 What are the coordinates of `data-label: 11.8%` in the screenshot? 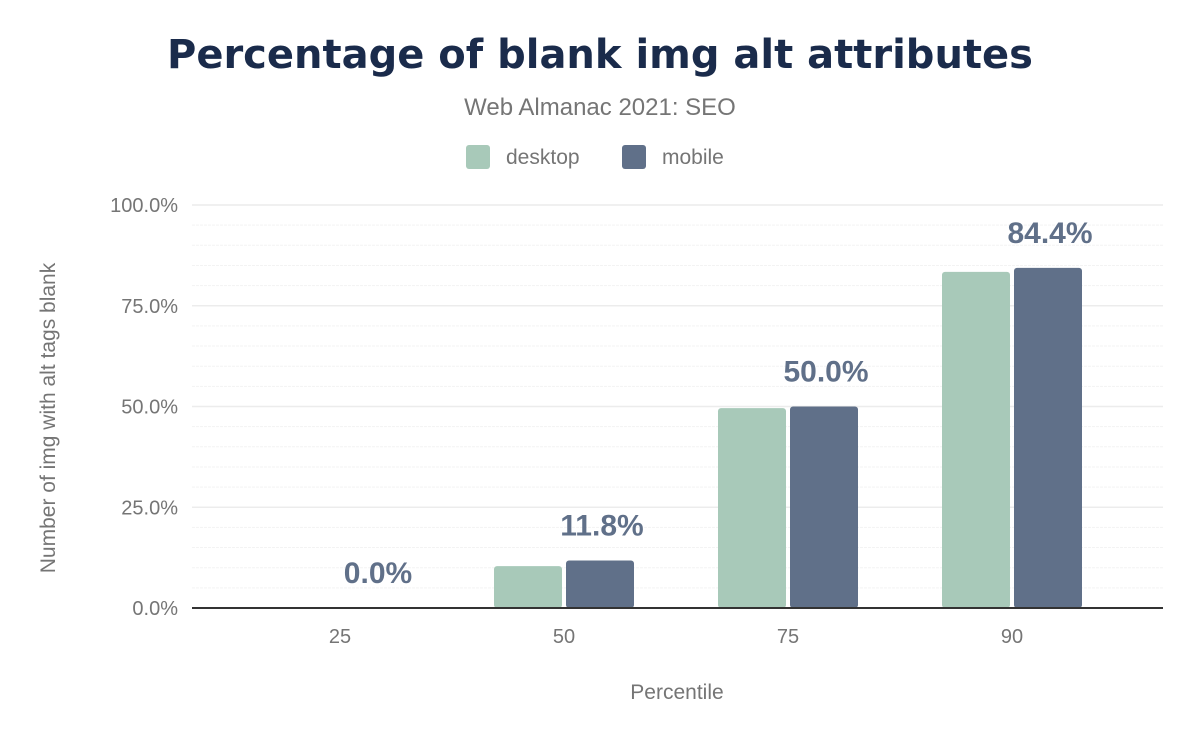 It's located at (601, 525).